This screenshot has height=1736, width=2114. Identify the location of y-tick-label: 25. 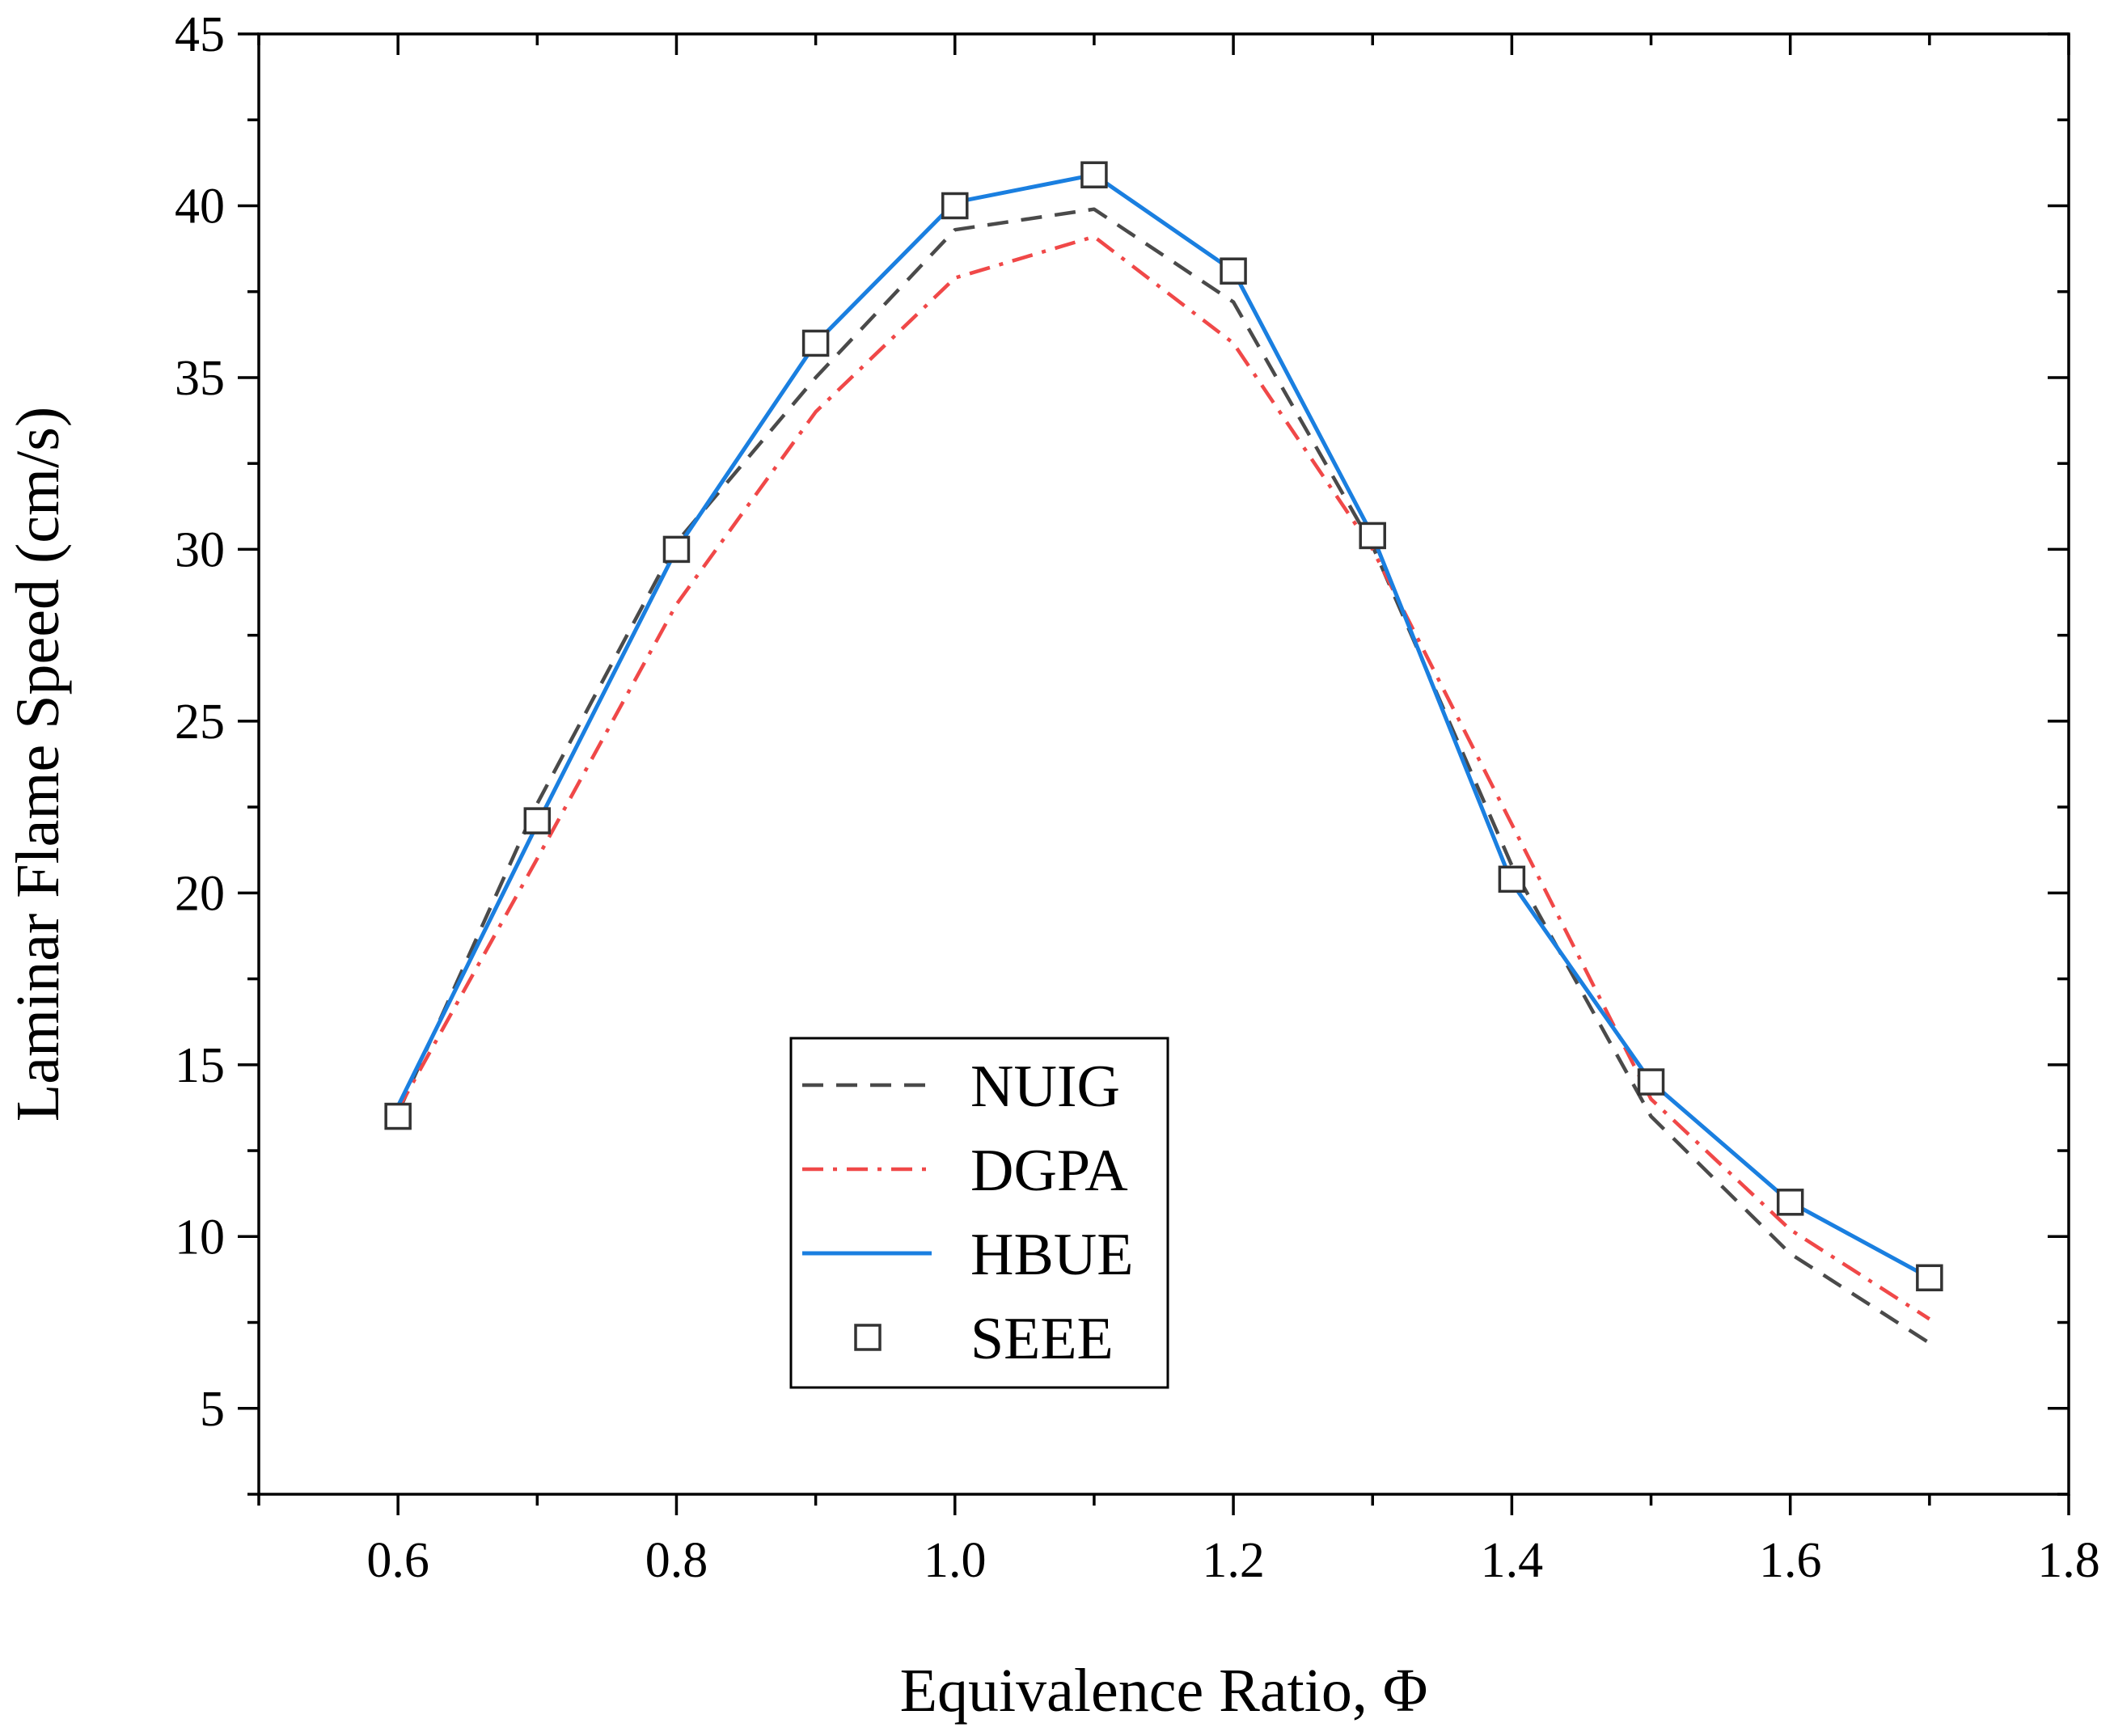
(200, 722).